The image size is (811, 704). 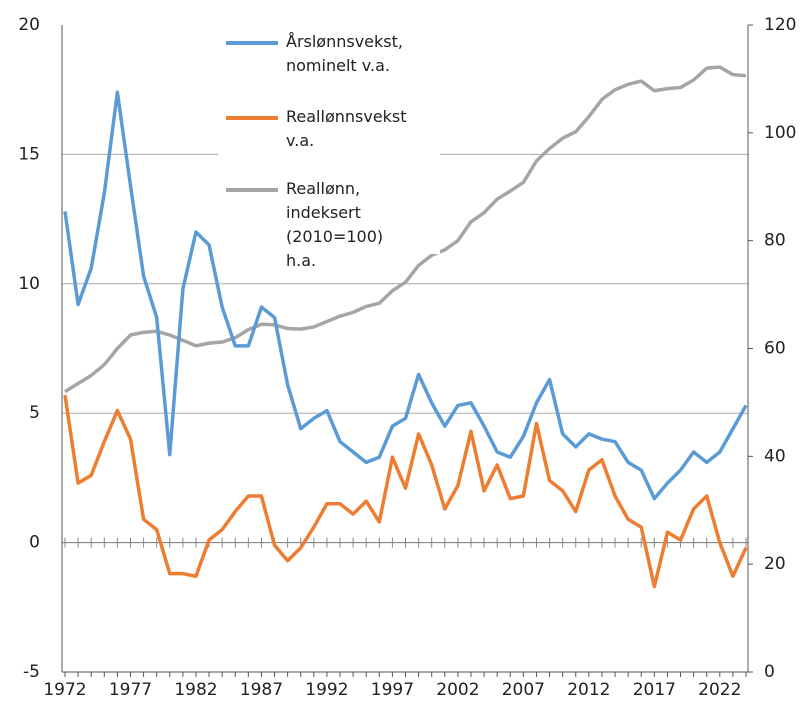 I want to click on x-tick-label: 1982, so click(x=195, y=690).